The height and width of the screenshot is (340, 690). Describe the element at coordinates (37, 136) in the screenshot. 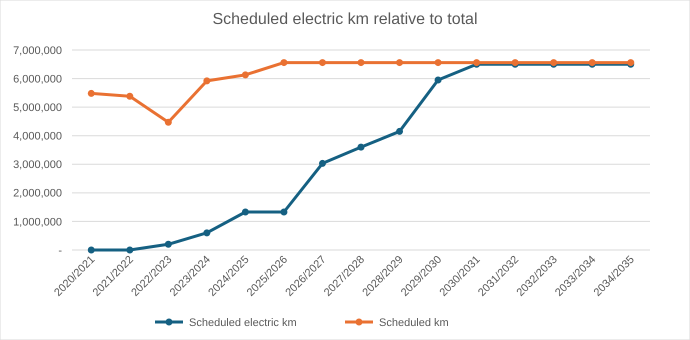

I see `y-tick-label: 4,000,000` at that location.